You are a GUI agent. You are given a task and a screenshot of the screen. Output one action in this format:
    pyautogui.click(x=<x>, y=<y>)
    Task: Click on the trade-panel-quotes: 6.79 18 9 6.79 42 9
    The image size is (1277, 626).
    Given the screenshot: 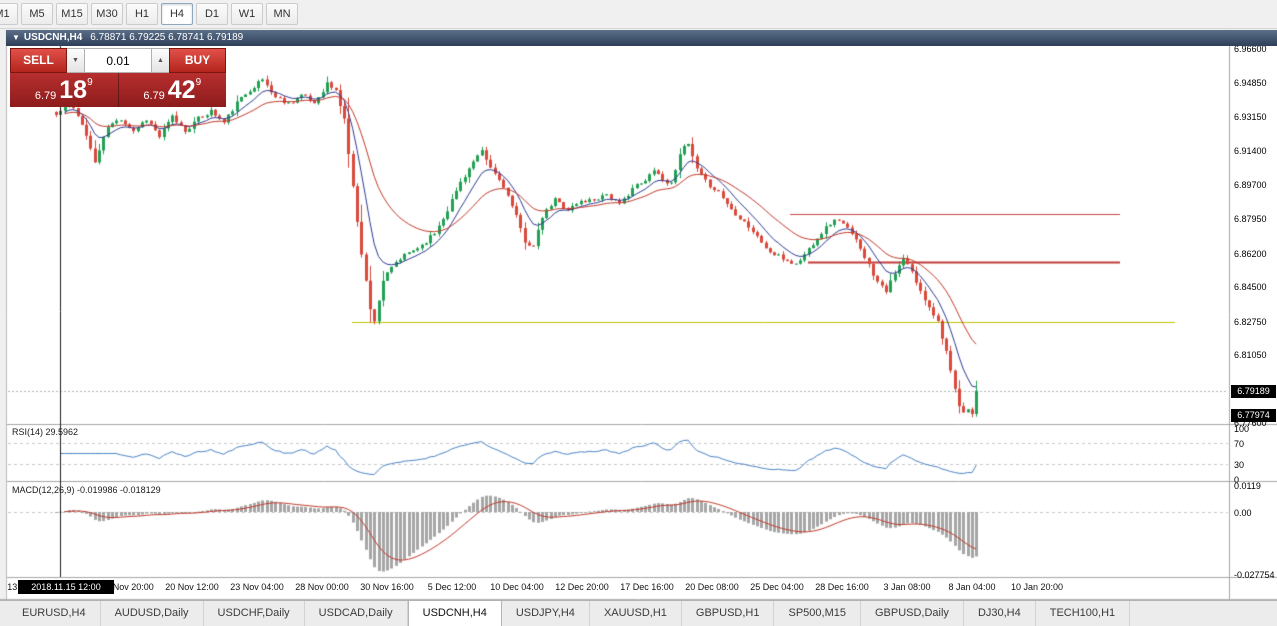 What is the action you would take?
    pyautogui.click(x=118, y=90)
    